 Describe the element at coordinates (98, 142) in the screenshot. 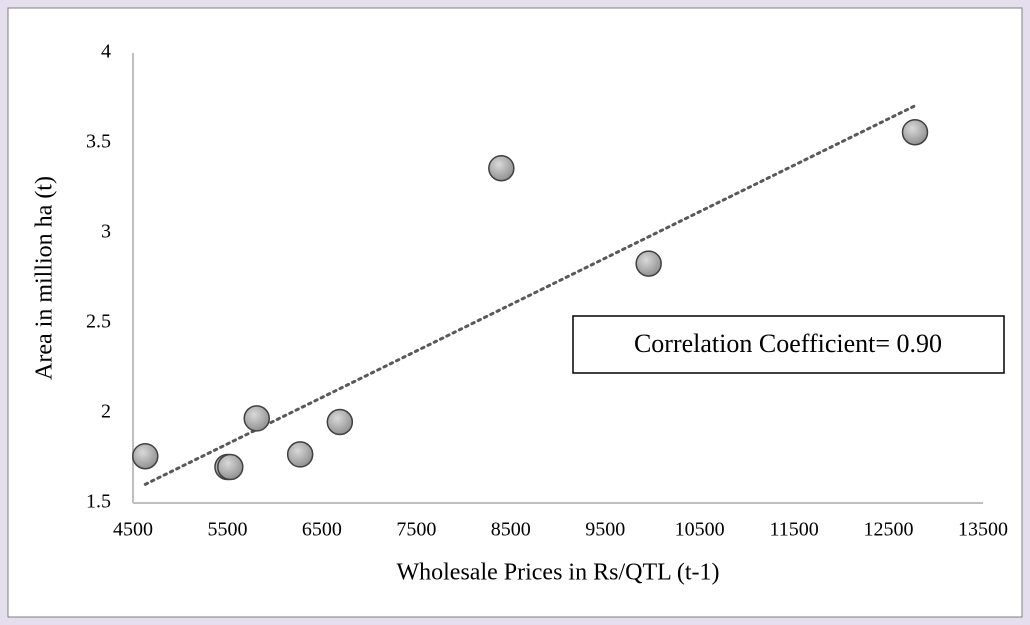

I see `y-tick-label: 3.5` at that location.